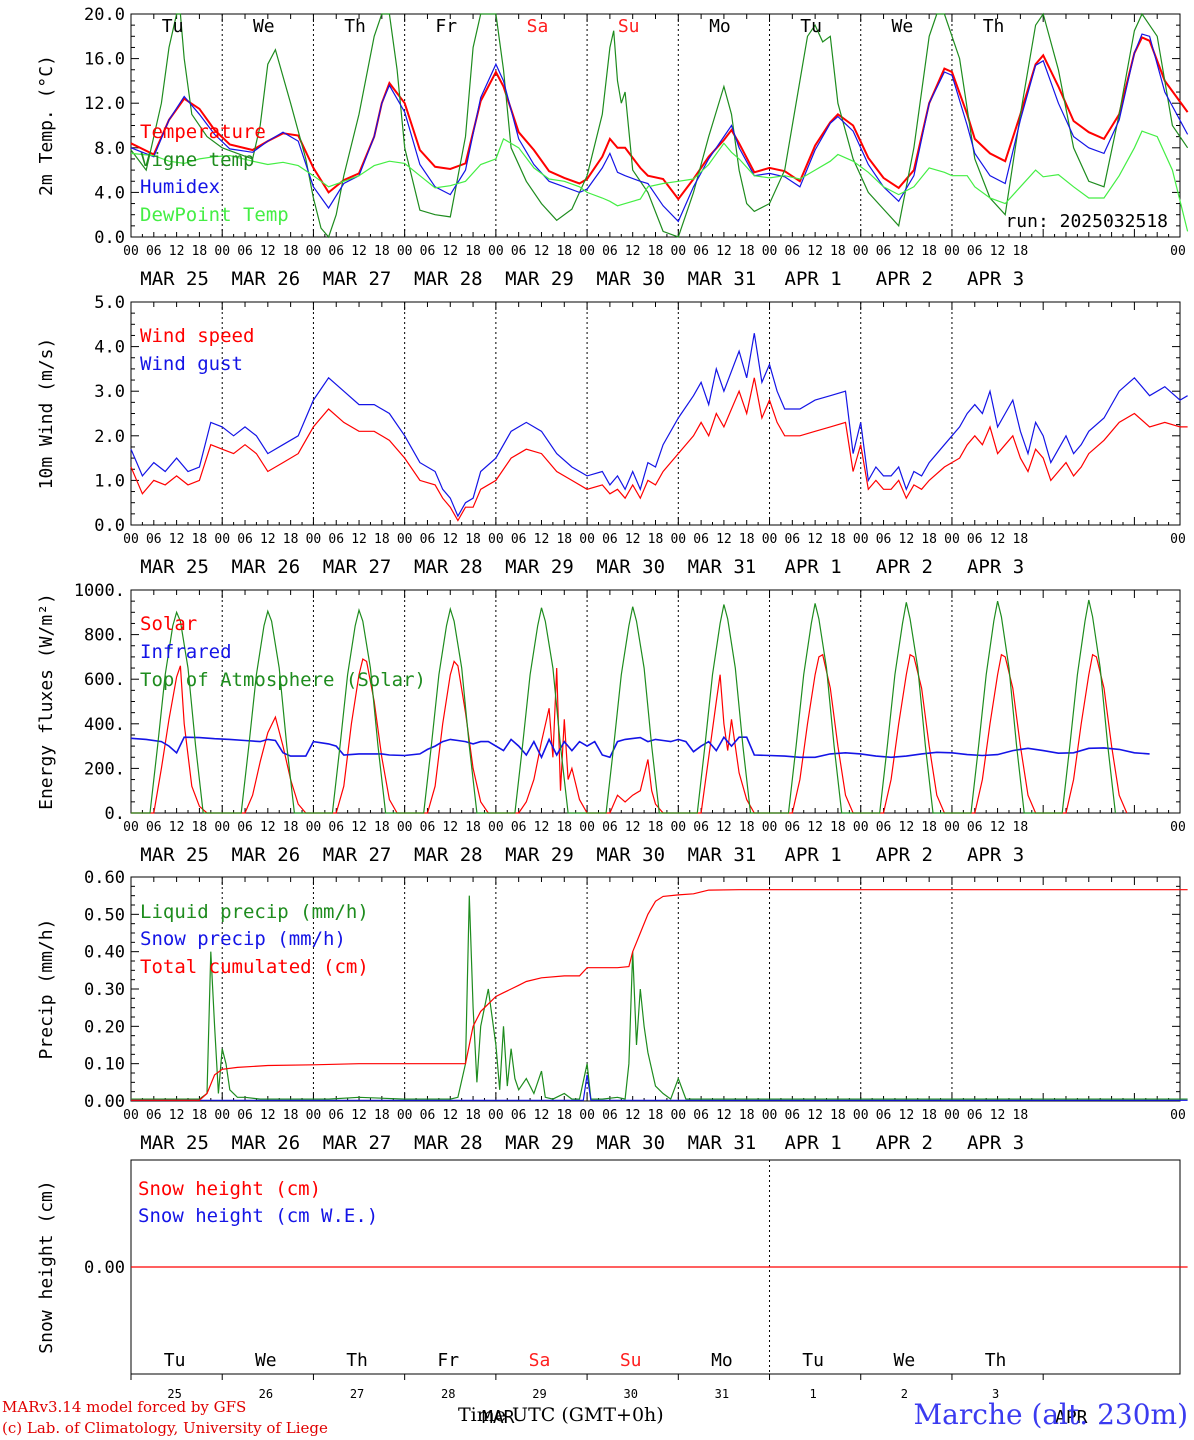  Describe the element at coordinates (630, 1143) in the screenshot. I see `date-label: MAR 30` at that location.